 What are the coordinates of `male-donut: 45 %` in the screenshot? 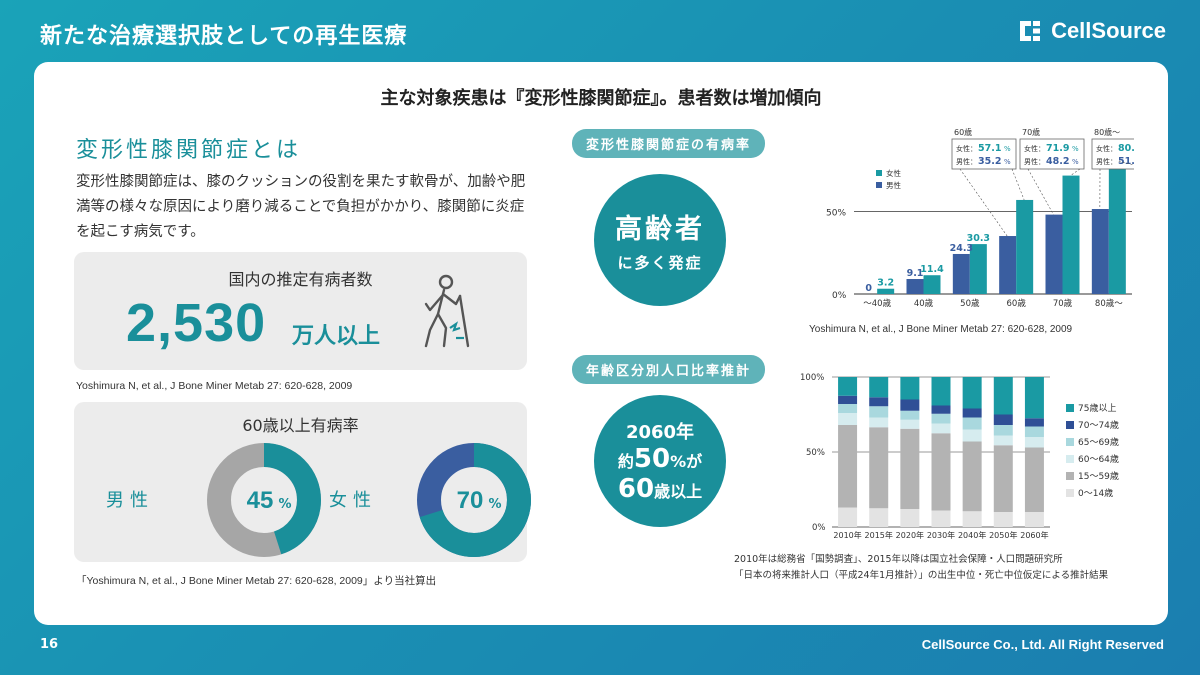 It's located at (264, 500).